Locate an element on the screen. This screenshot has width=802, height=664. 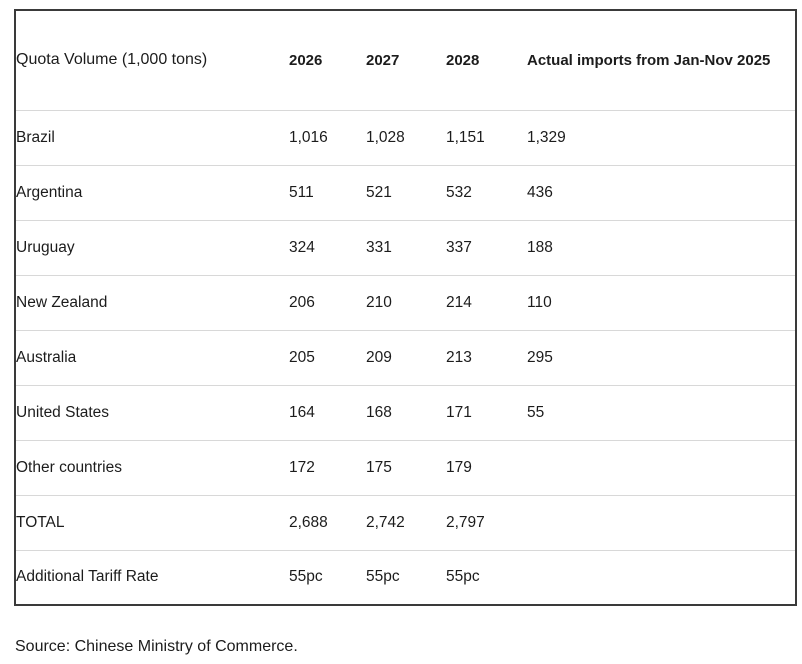
table-row: United States 164 168 171 55 is located at coordinates (405, 412).